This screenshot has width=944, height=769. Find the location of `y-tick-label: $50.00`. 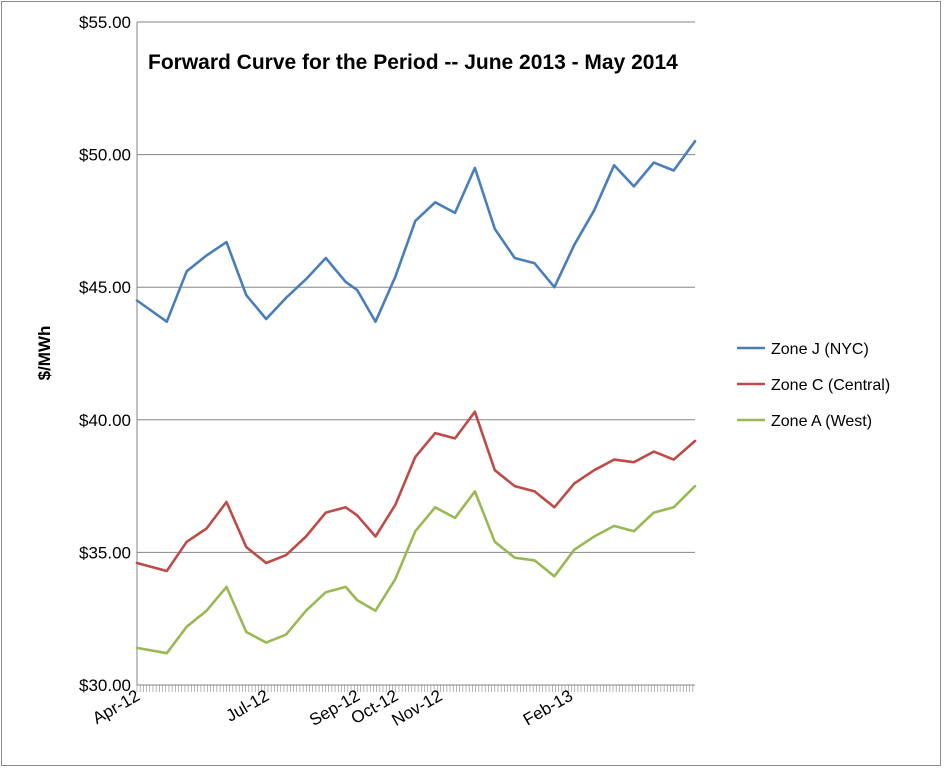

y-tick-label: $50.00 is located at coordinates (105, 155).